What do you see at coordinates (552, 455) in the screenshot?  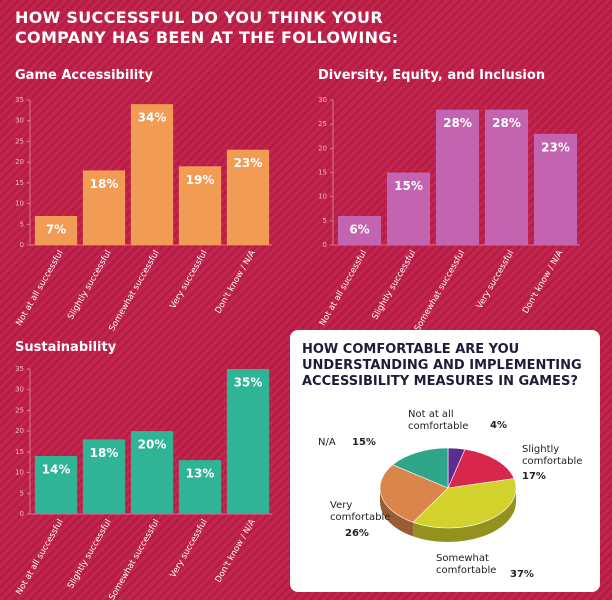 I see `legend-label: Slightly comfortable` at bounding box center [552, 455].